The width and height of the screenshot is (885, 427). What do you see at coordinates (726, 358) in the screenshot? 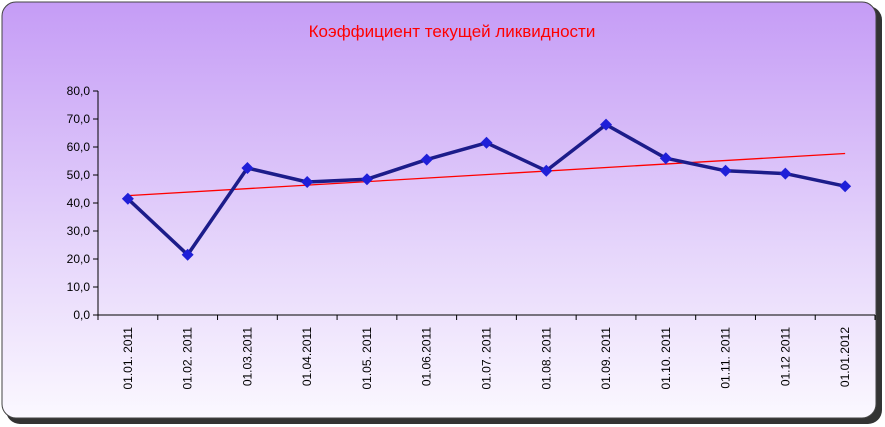
I see `x-tick-label: 01.11. 2011` at bounding box center [726, 358].